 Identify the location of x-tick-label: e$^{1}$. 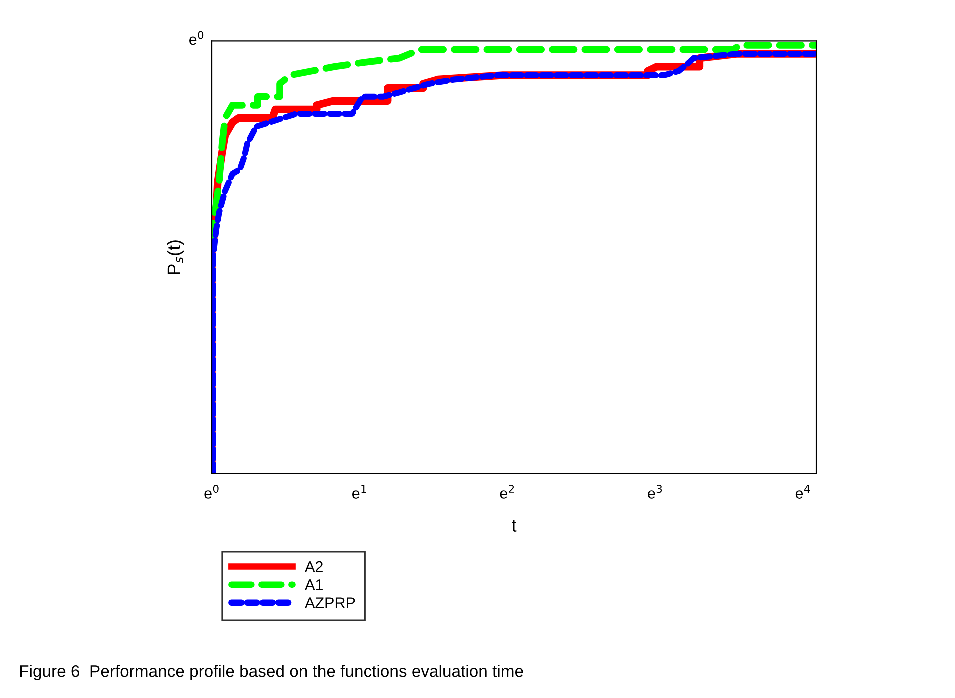
(359, 492).